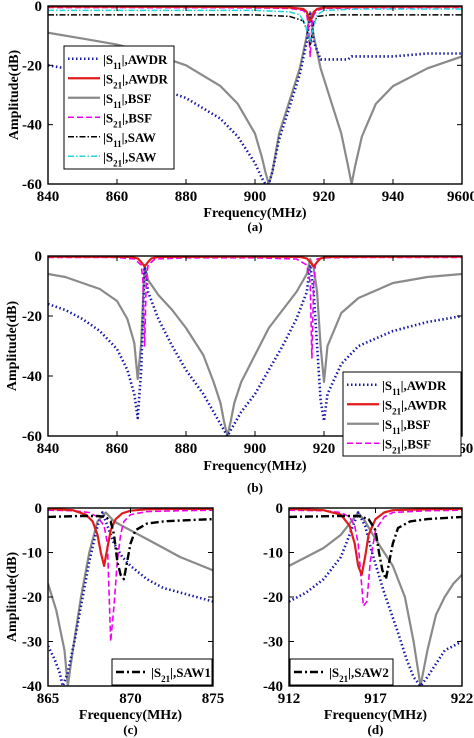 The image size is (474, 738). What do you see at coordinates (376, 729) in the screenshot?
I see `panel-caption: (d)` at bounding box center [376, 729].